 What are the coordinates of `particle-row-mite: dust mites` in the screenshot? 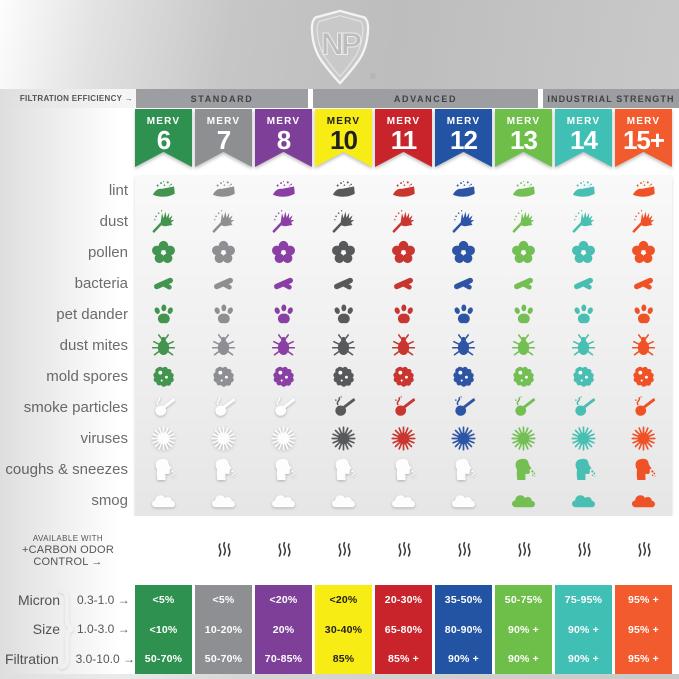 It's located at (339, 345).